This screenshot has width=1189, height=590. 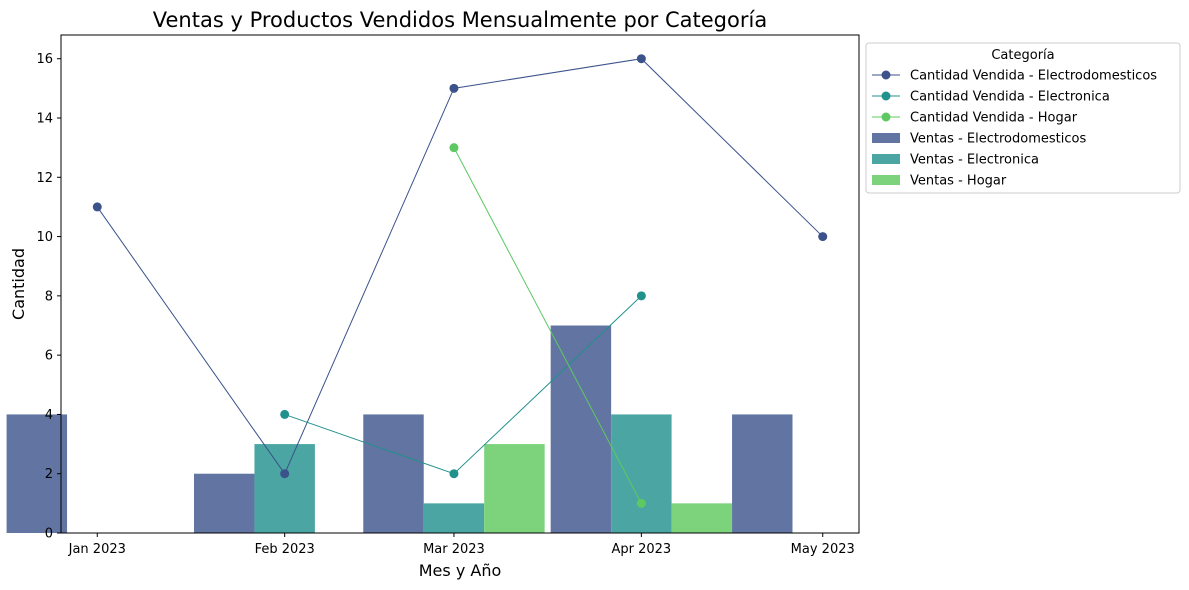 I want to click on legend-frame, so click(x=1023, y=118).